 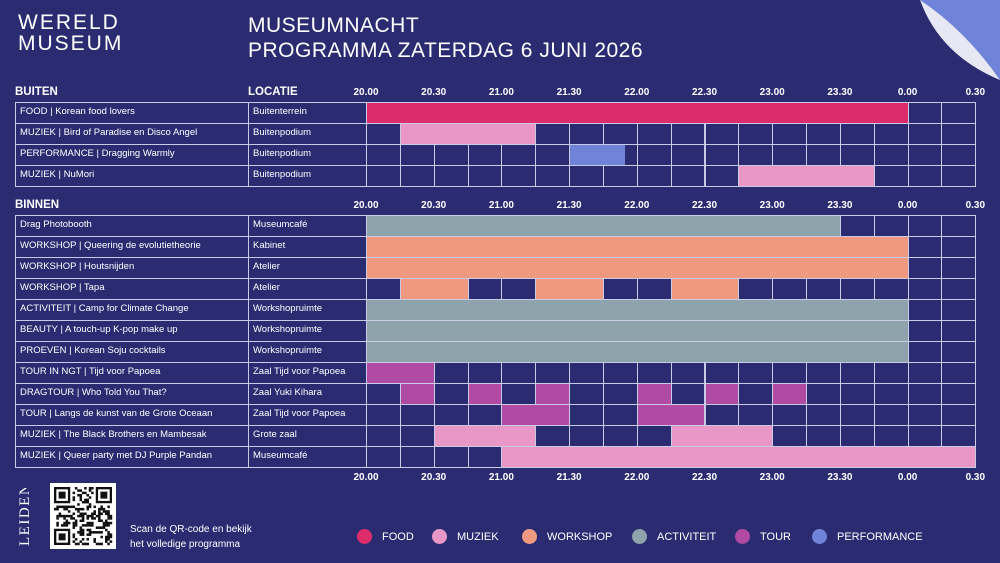 What do you see at coordinates (687, 536) in the screenshot?
I see `legend-label: ACTIVITEIT` at bounding box center [687, 536].